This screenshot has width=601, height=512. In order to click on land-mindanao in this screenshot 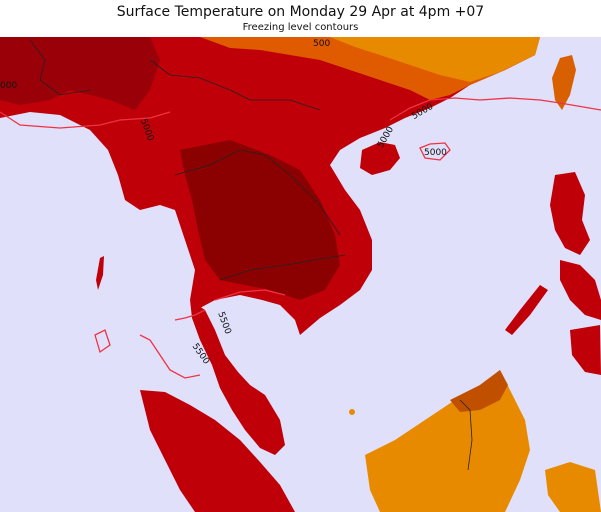, I will do `click(585, 350)`.